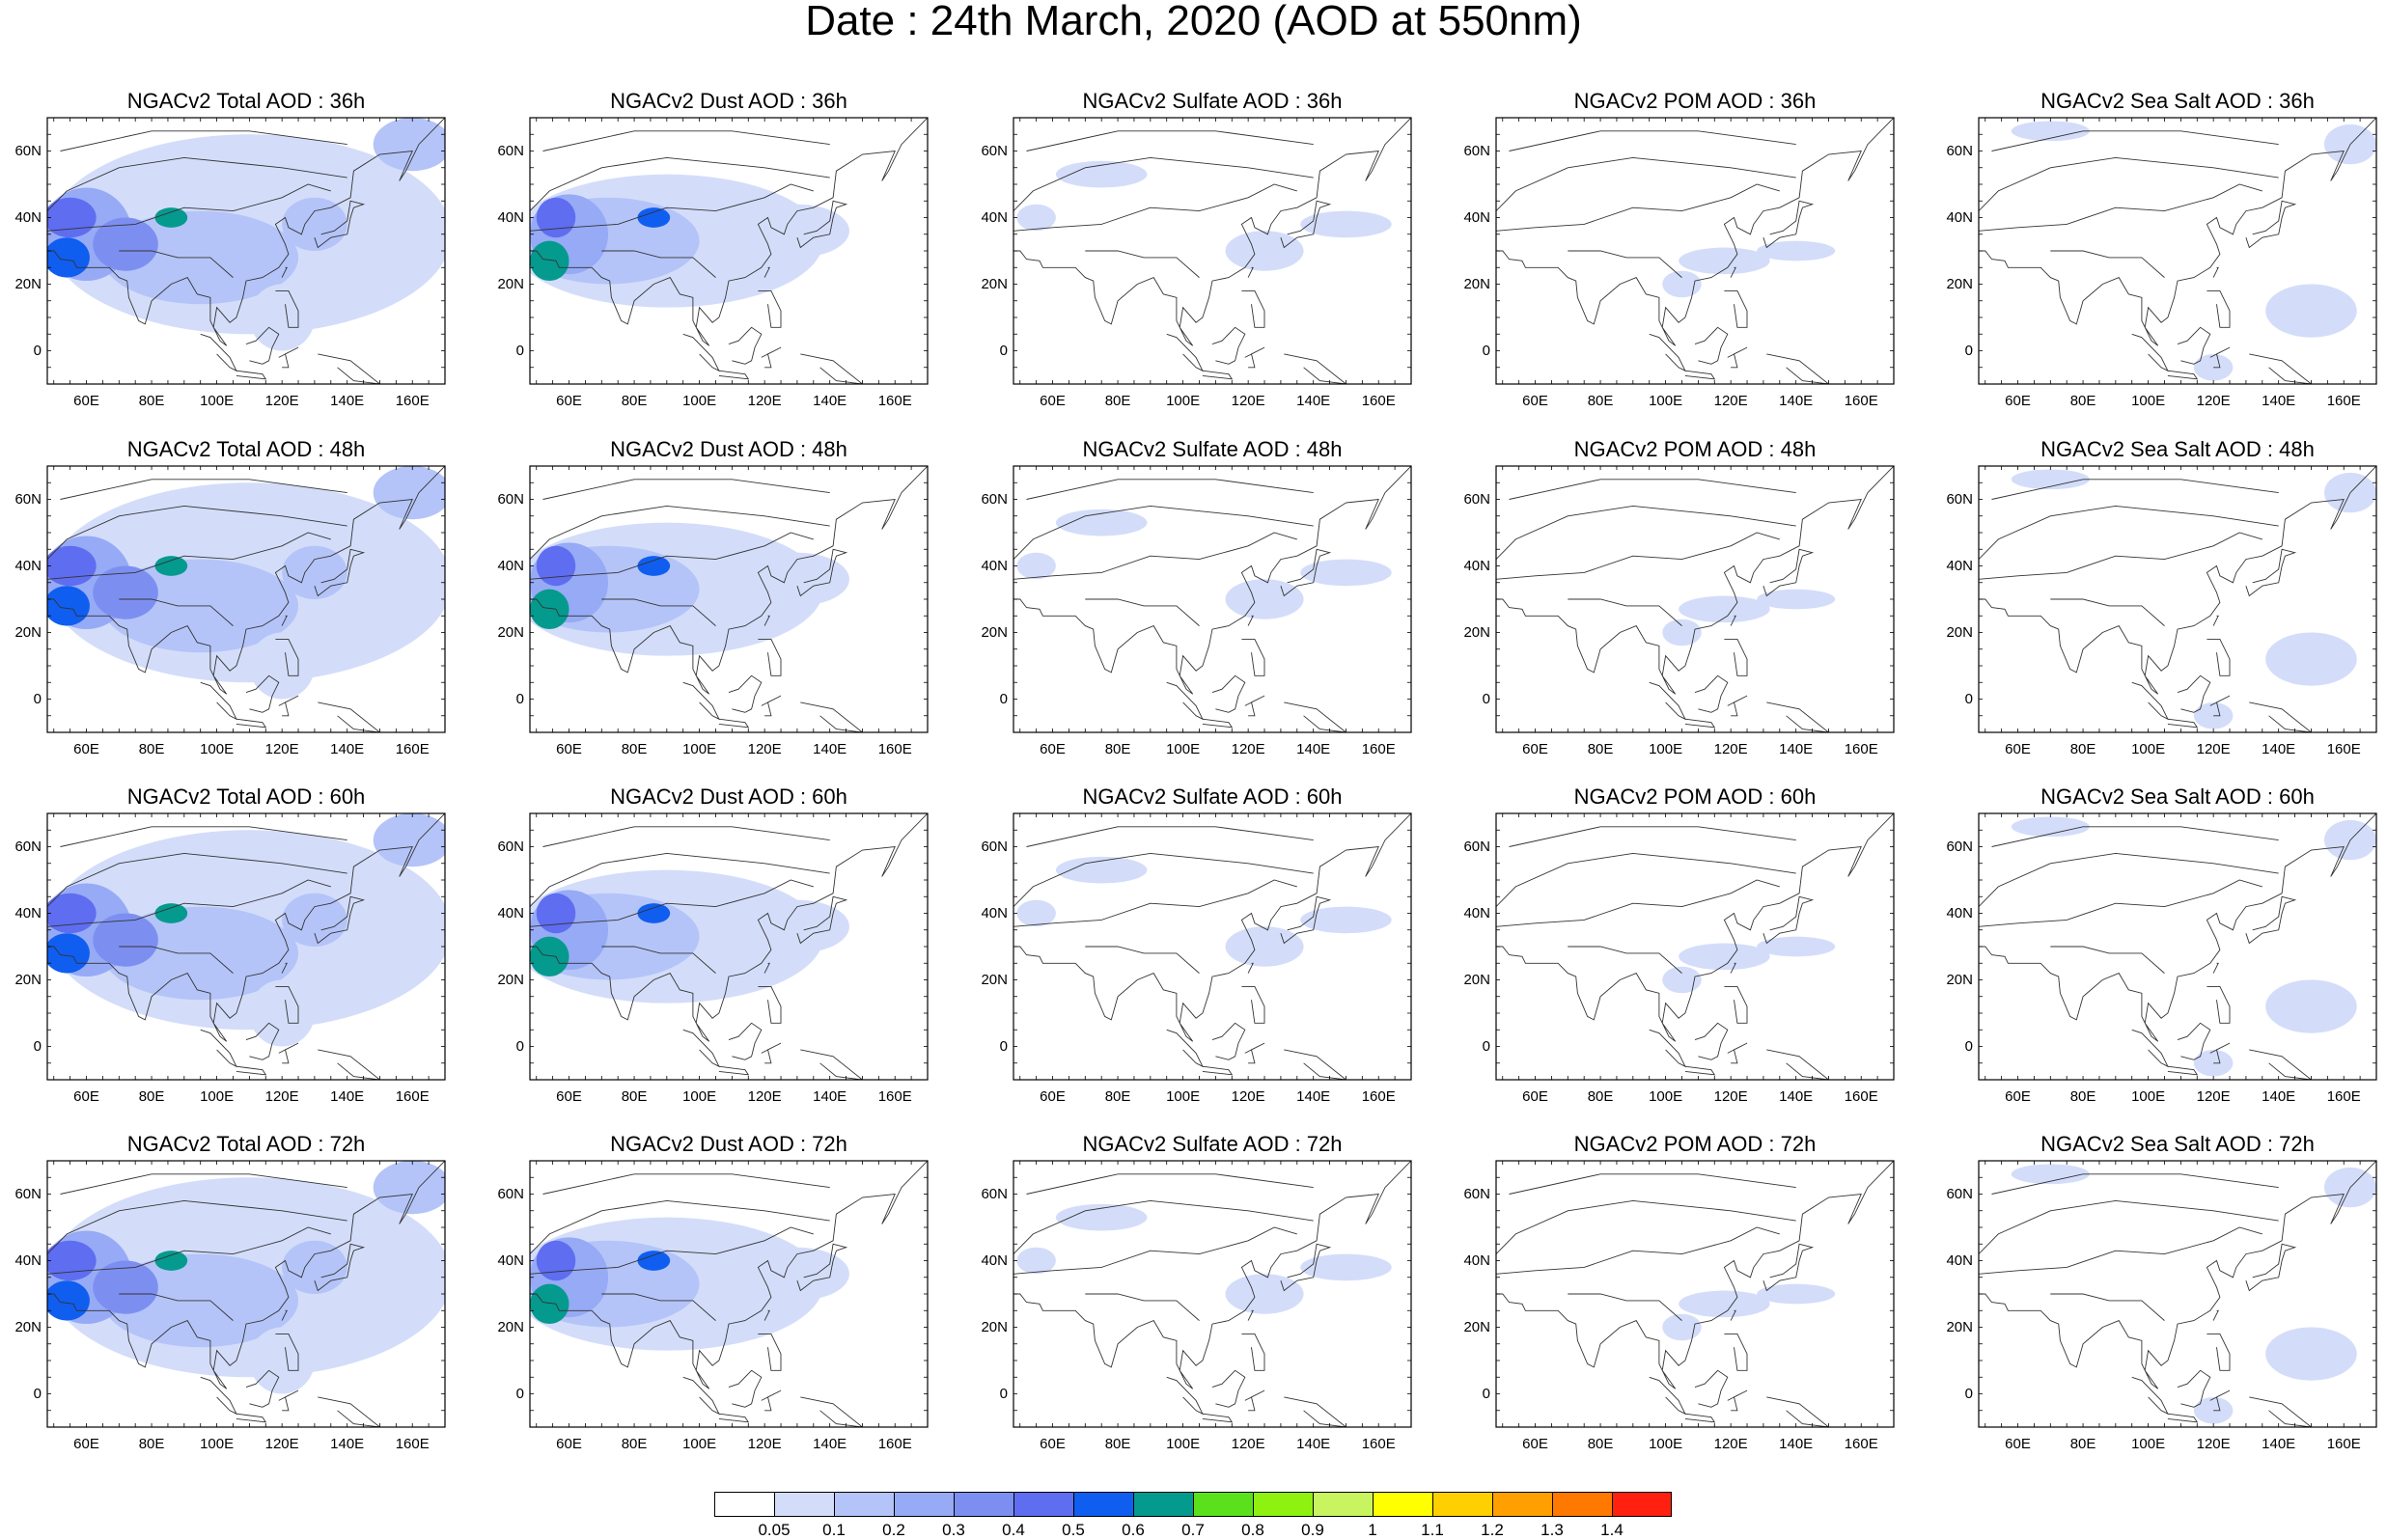 The height and width of the screenshot is (1540, 2387). I want to click on colorbar-label: 0.2, so click(893, 1530).